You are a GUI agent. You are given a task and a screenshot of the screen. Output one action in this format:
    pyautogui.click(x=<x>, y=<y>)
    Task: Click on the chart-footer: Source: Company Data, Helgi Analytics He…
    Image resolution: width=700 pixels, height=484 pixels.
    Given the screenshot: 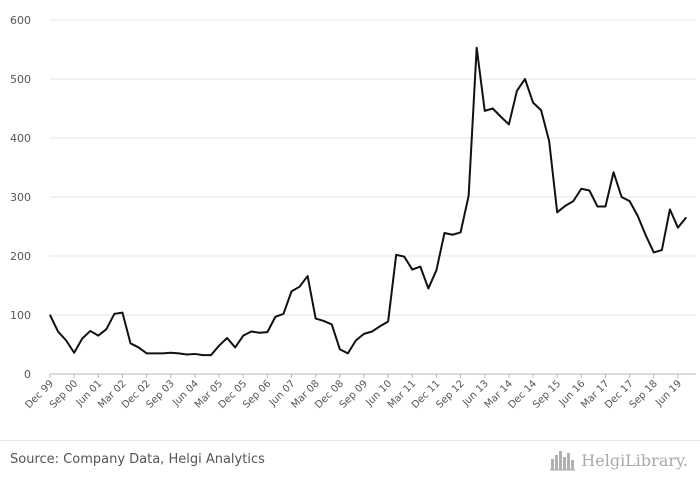 What is the action you would take?
    pyautogui.click(x=350, y=462)
    